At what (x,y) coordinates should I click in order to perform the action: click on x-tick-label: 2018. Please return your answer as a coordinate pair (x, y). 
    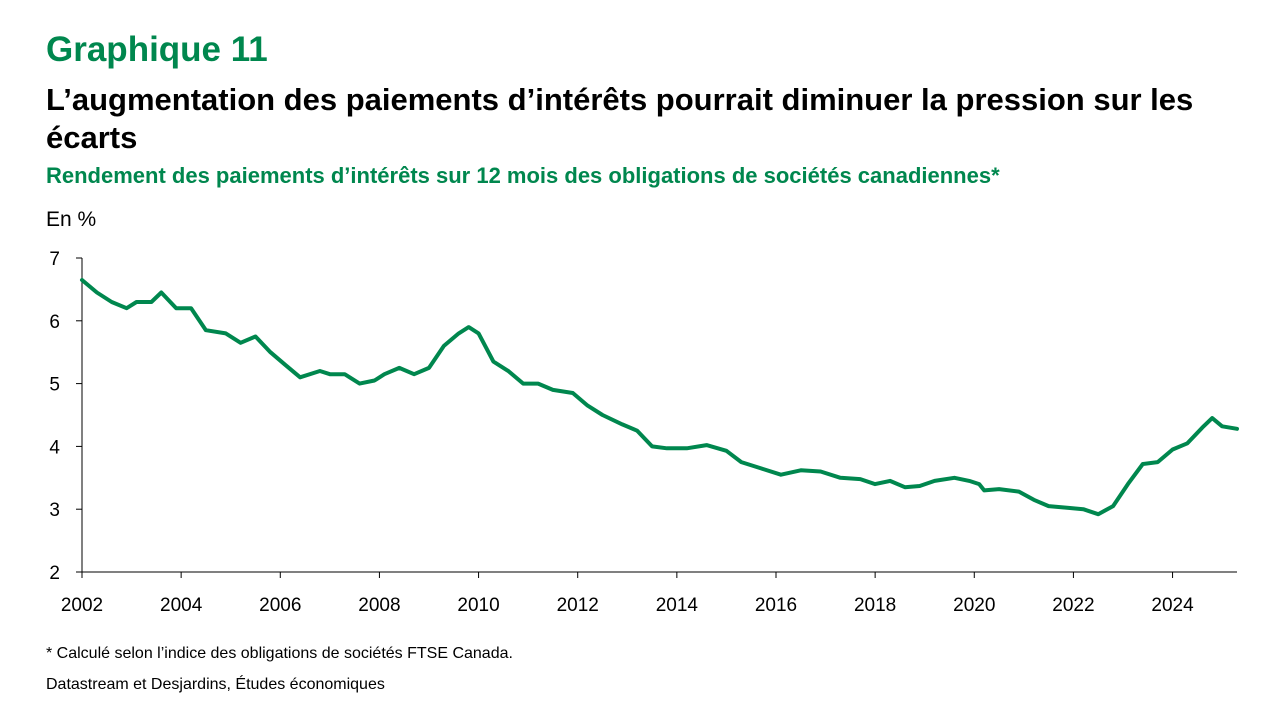
    Looking at the image, I should click on (875, 605).